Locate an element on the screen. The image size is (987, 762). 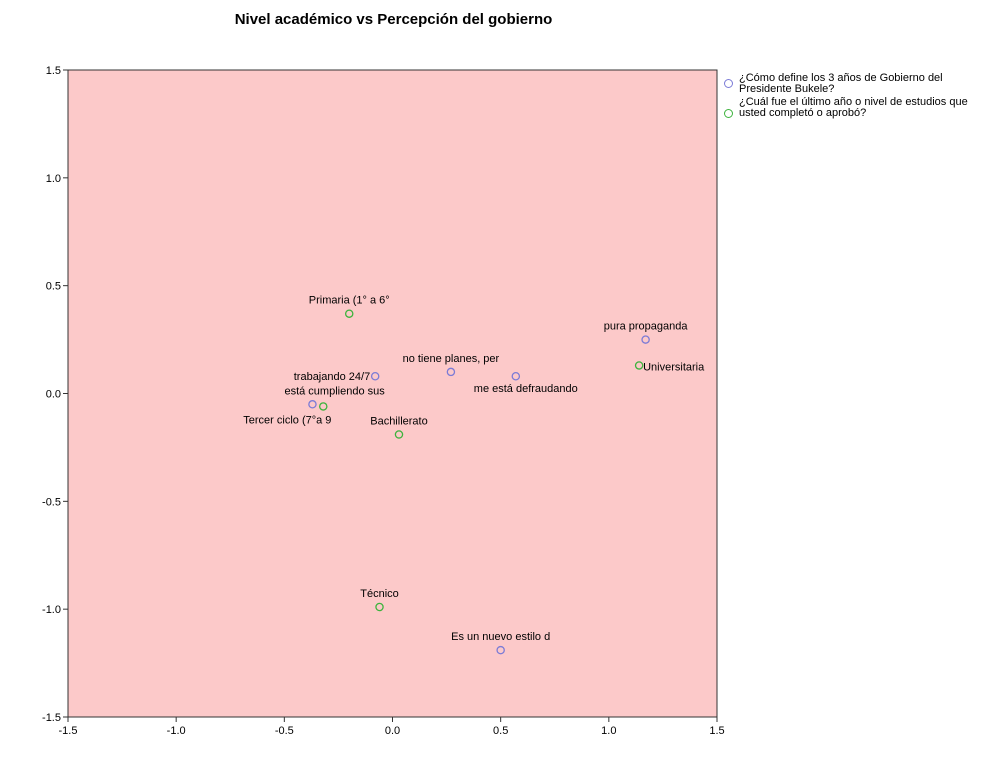
point-label: no tiene planes, per is located at coordinates (451, 359).